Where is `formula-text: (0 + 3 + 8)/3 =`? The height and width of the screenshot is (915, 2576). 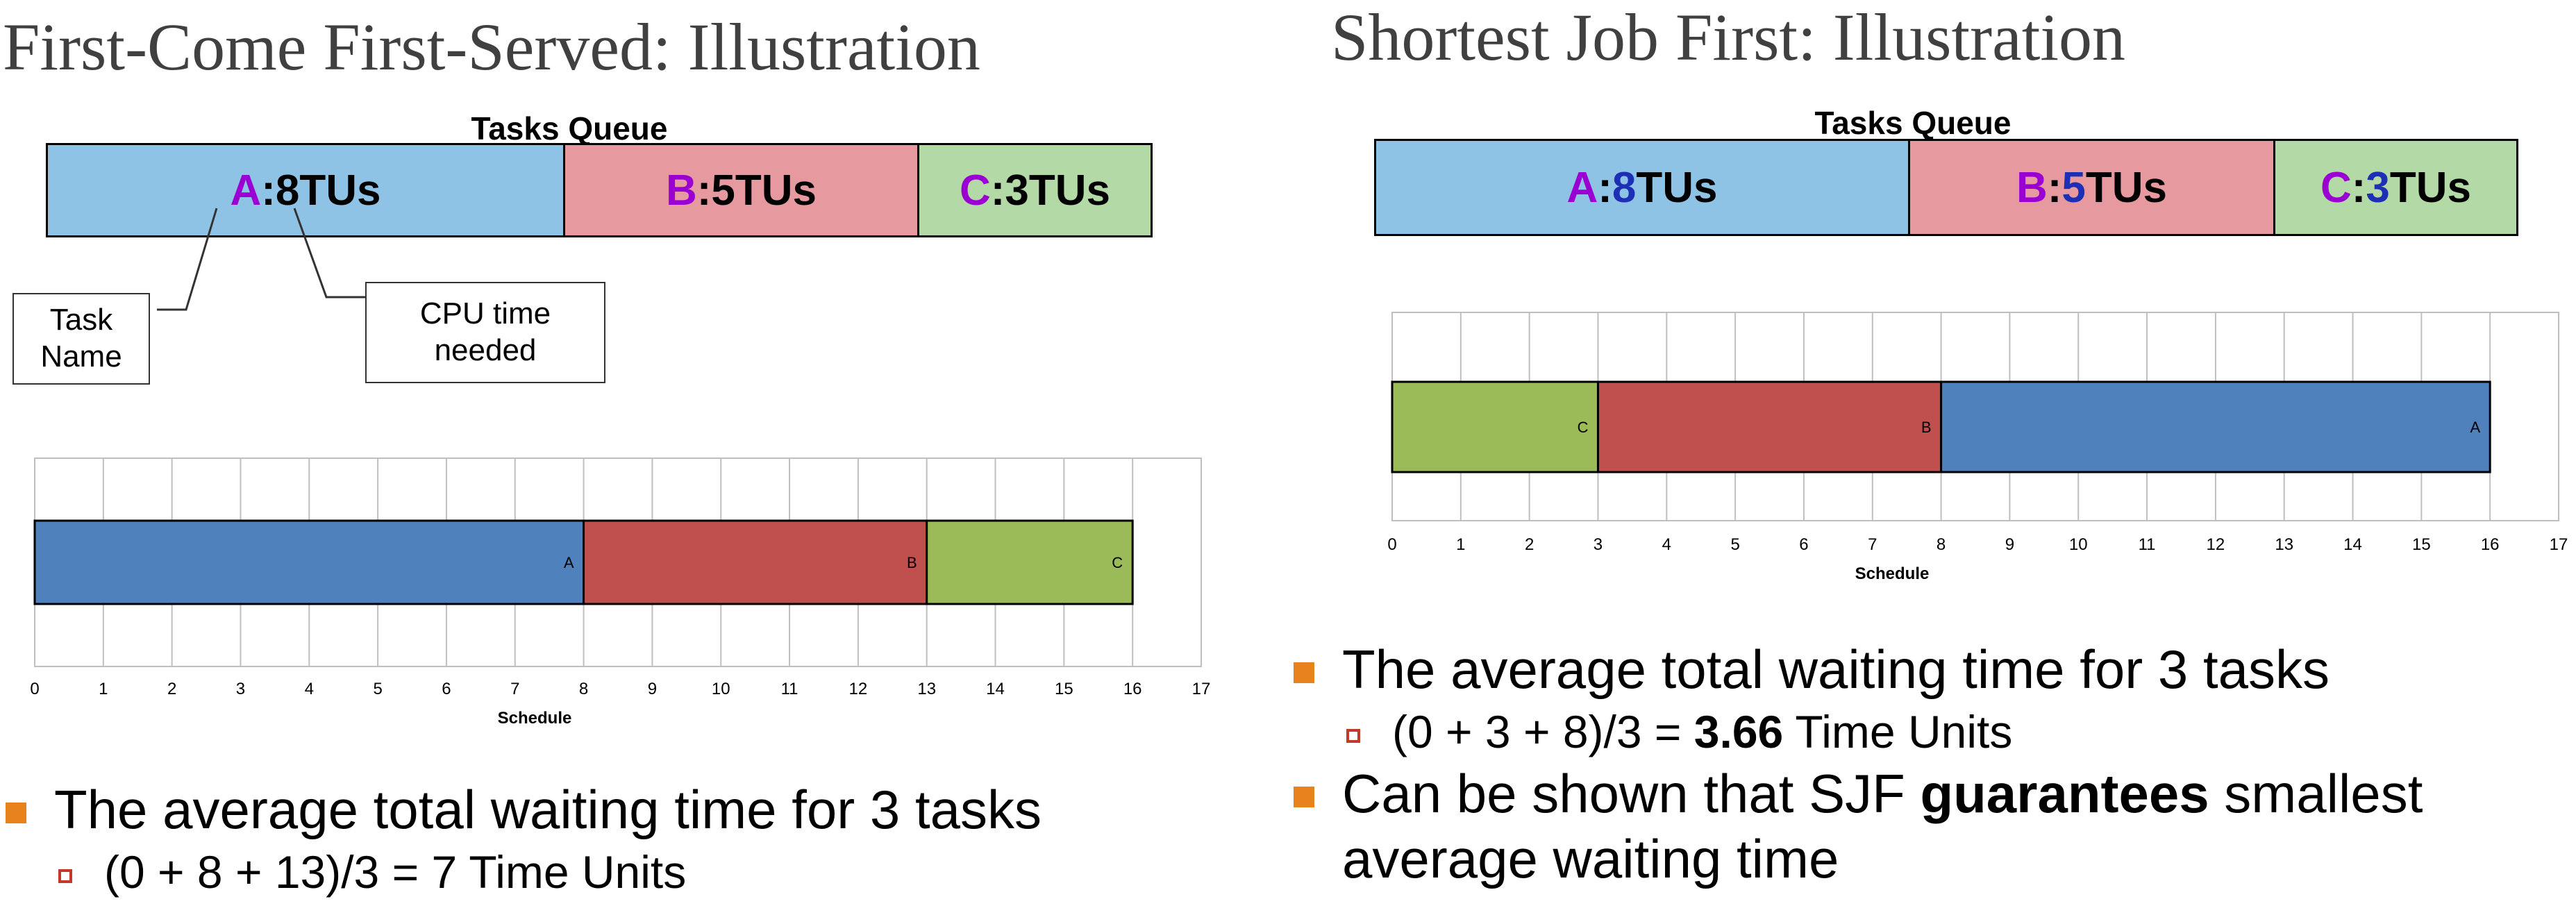
formula-text: (0 + 3 + 8)/3 = is located at coordinates (1543, 731).